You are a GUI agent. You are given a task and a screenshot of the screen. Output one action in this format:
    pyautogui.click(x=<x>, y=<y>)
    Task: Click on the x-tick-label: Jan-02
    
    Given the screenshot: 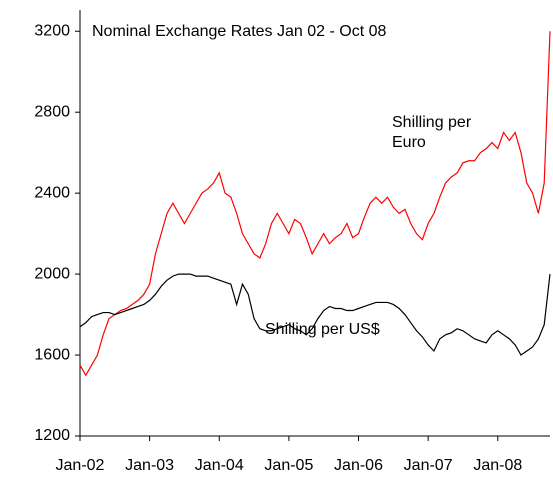 What is the action you would take?
    pyautogui.click(x=80, y=465)
    